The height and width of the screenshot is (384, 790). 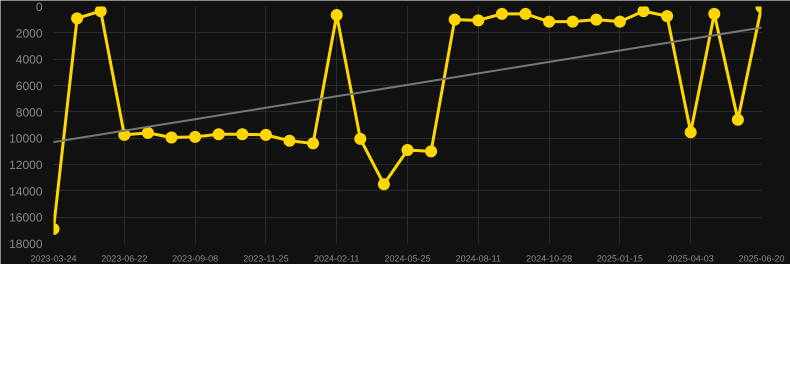 I want to click on x-tick-label: 2024-05-25, so click(x=407, y=259).